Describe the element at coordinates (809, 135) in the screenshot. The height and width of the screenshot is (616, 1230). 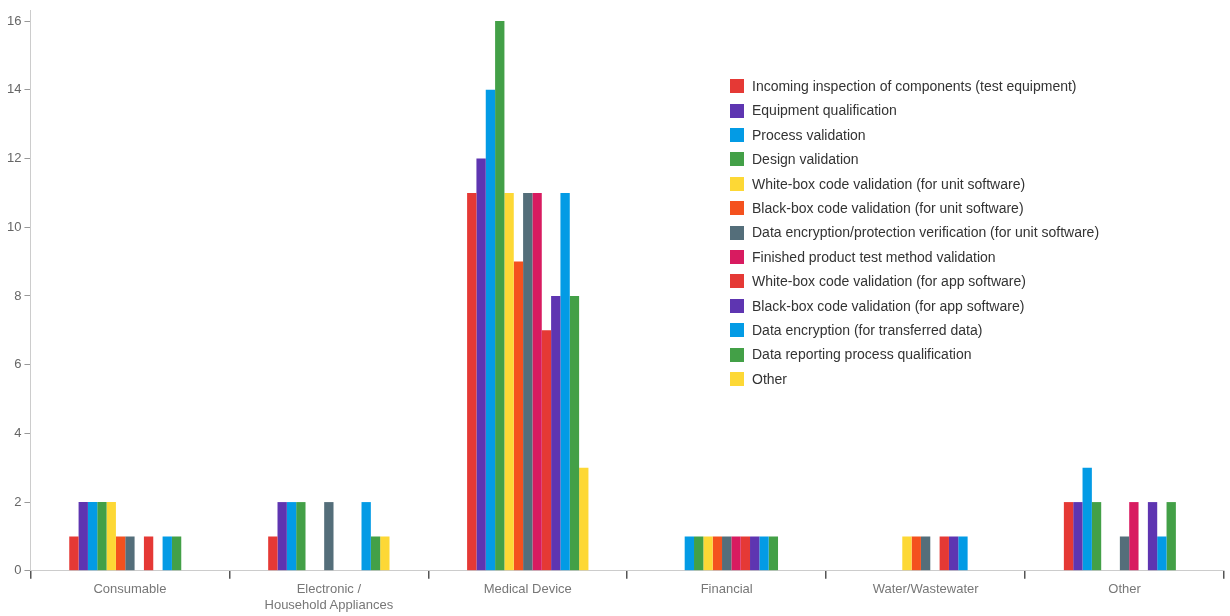
I see `legend-label: Process validation` at that location.